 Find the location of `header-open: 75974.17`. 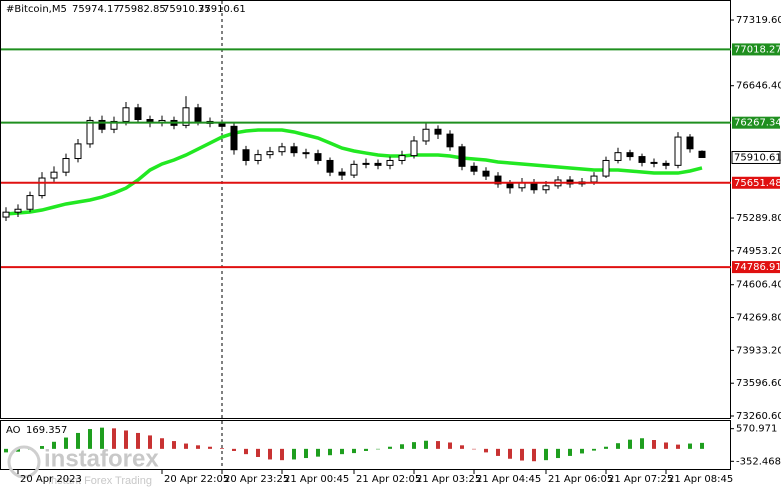

header-open: 75974.17 is located at coordinates (96, 9).